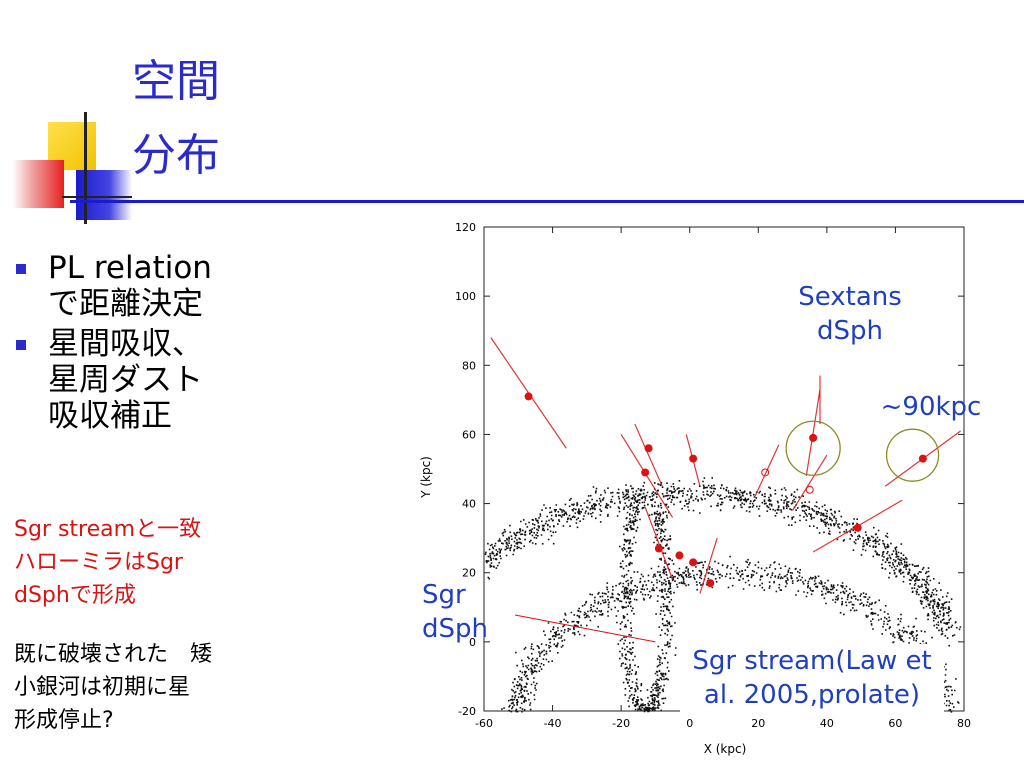  Describe the element at coordinates (850, 314) in the screenshot. I see `sextans-callout: Sextans dSph` at that location.